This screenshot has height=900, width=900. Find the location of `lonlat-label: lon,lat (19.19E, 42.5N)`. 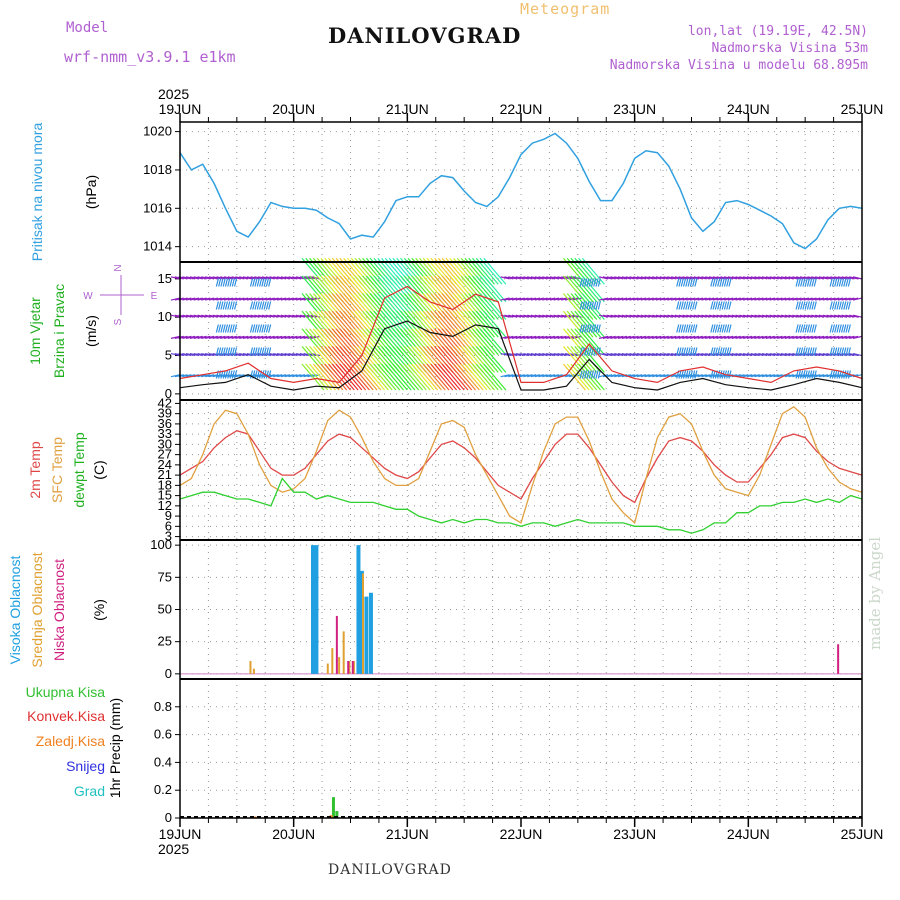

lonlat-label: lon,lat (19.19E, 42.5N) is located at coordinates (777, 31).